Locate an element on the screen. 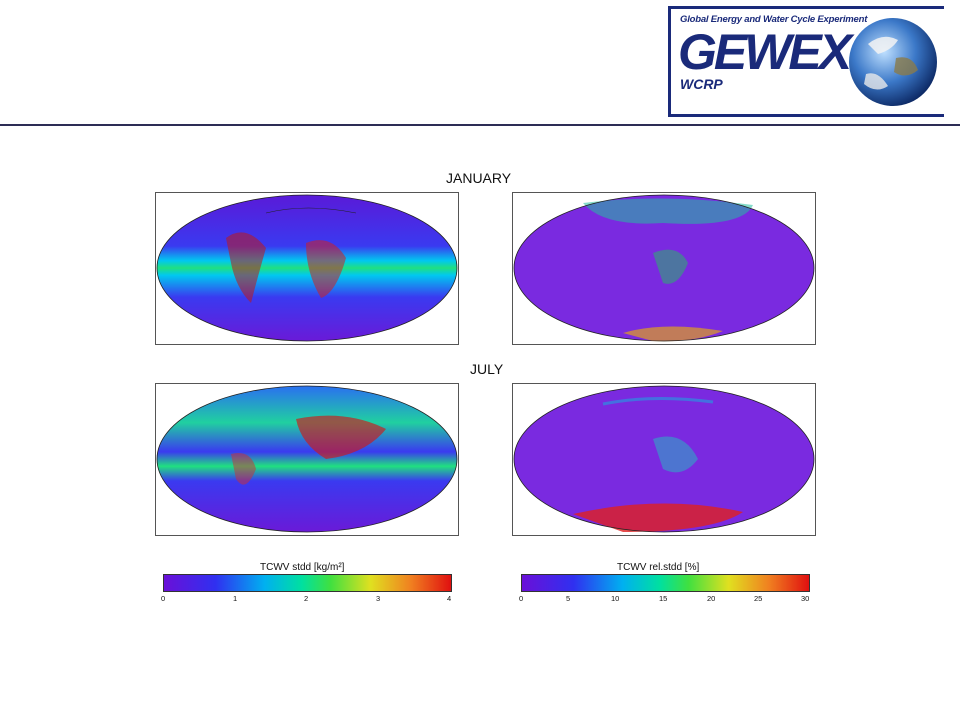 This screenshot has width=960, height=720. header-rule is located at coordinates (480, 125).